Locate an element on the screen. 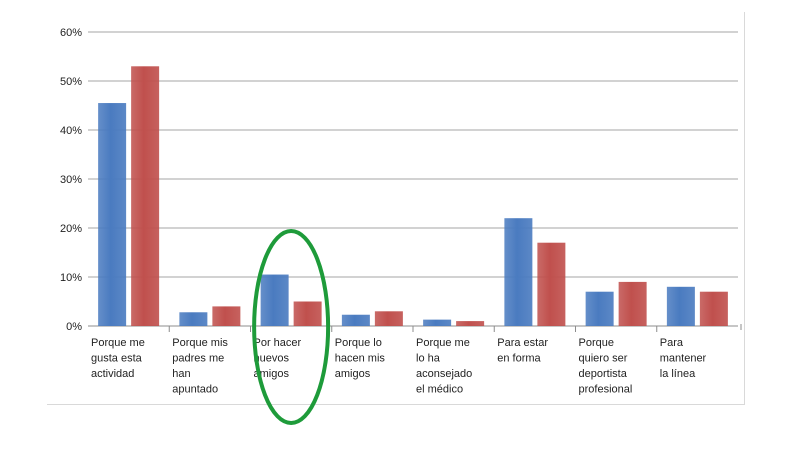 Image resolution: width=800 pixels, height=450 pixels. highlight-layer is located at coordinates (291, 327).